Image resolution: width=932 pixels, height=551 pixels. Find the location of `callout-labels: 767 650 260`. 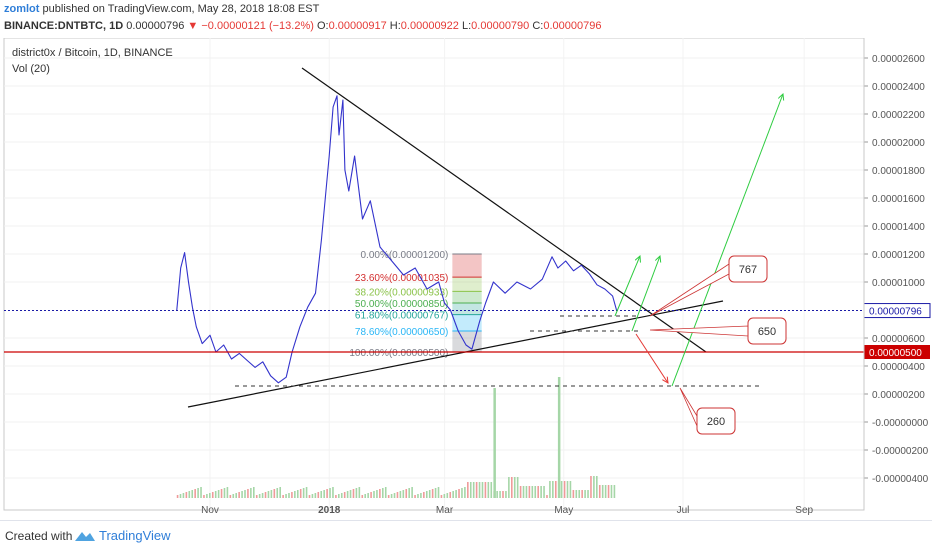

callout-labels: 767 650 260 is located at coordinates (718, 345).